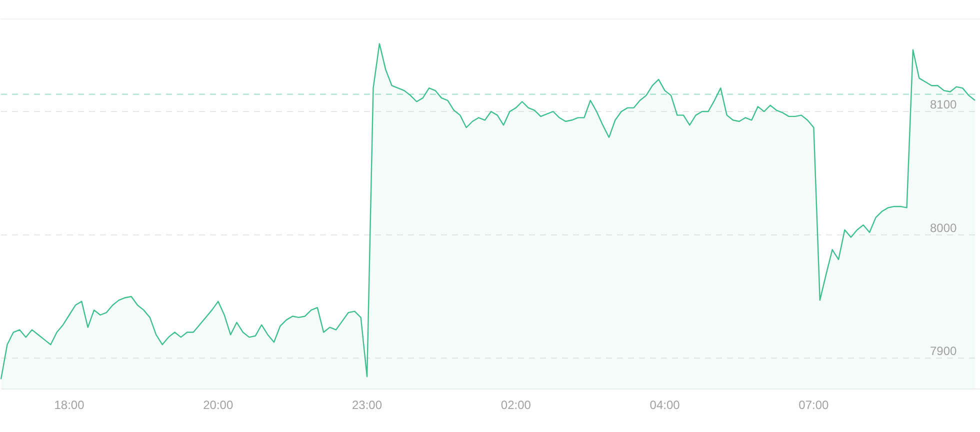  What do you see at coordinates (218, 405) in the screenshot?
I see `x-tick-label: 20:00` at bounding box center [218, 405].